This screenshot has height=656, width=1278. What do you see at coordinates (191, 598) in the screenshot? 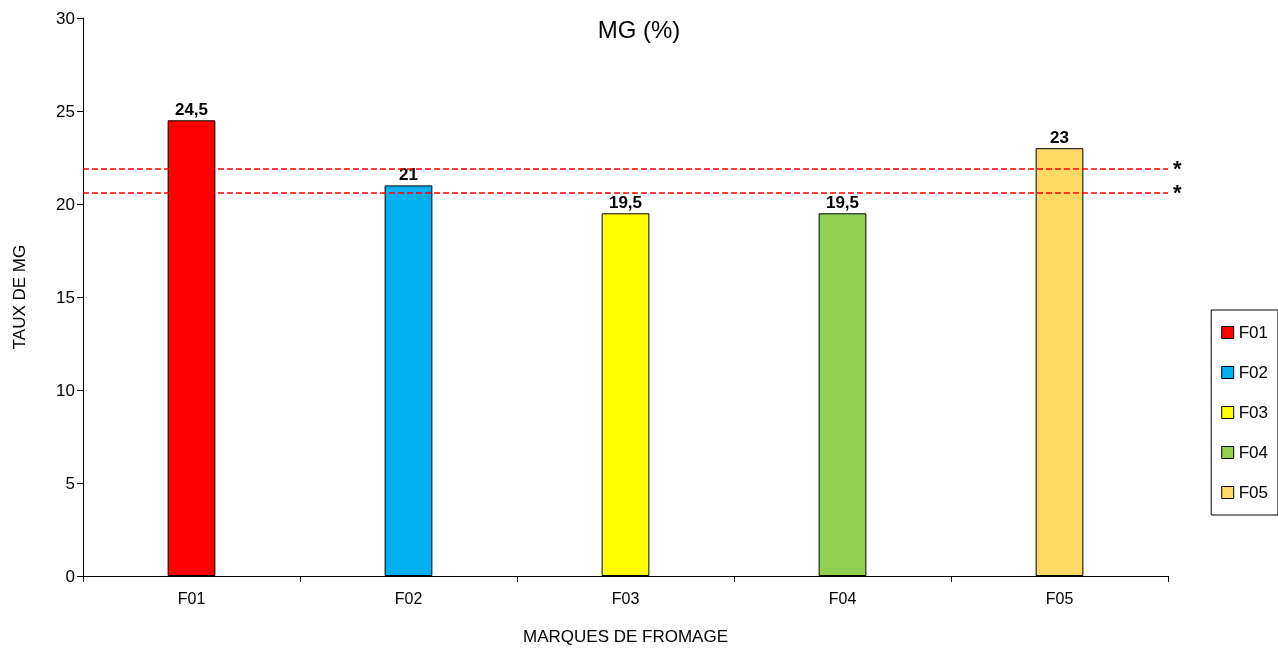
I see `x-tick-label: F01` at bounding box center [191, 598].